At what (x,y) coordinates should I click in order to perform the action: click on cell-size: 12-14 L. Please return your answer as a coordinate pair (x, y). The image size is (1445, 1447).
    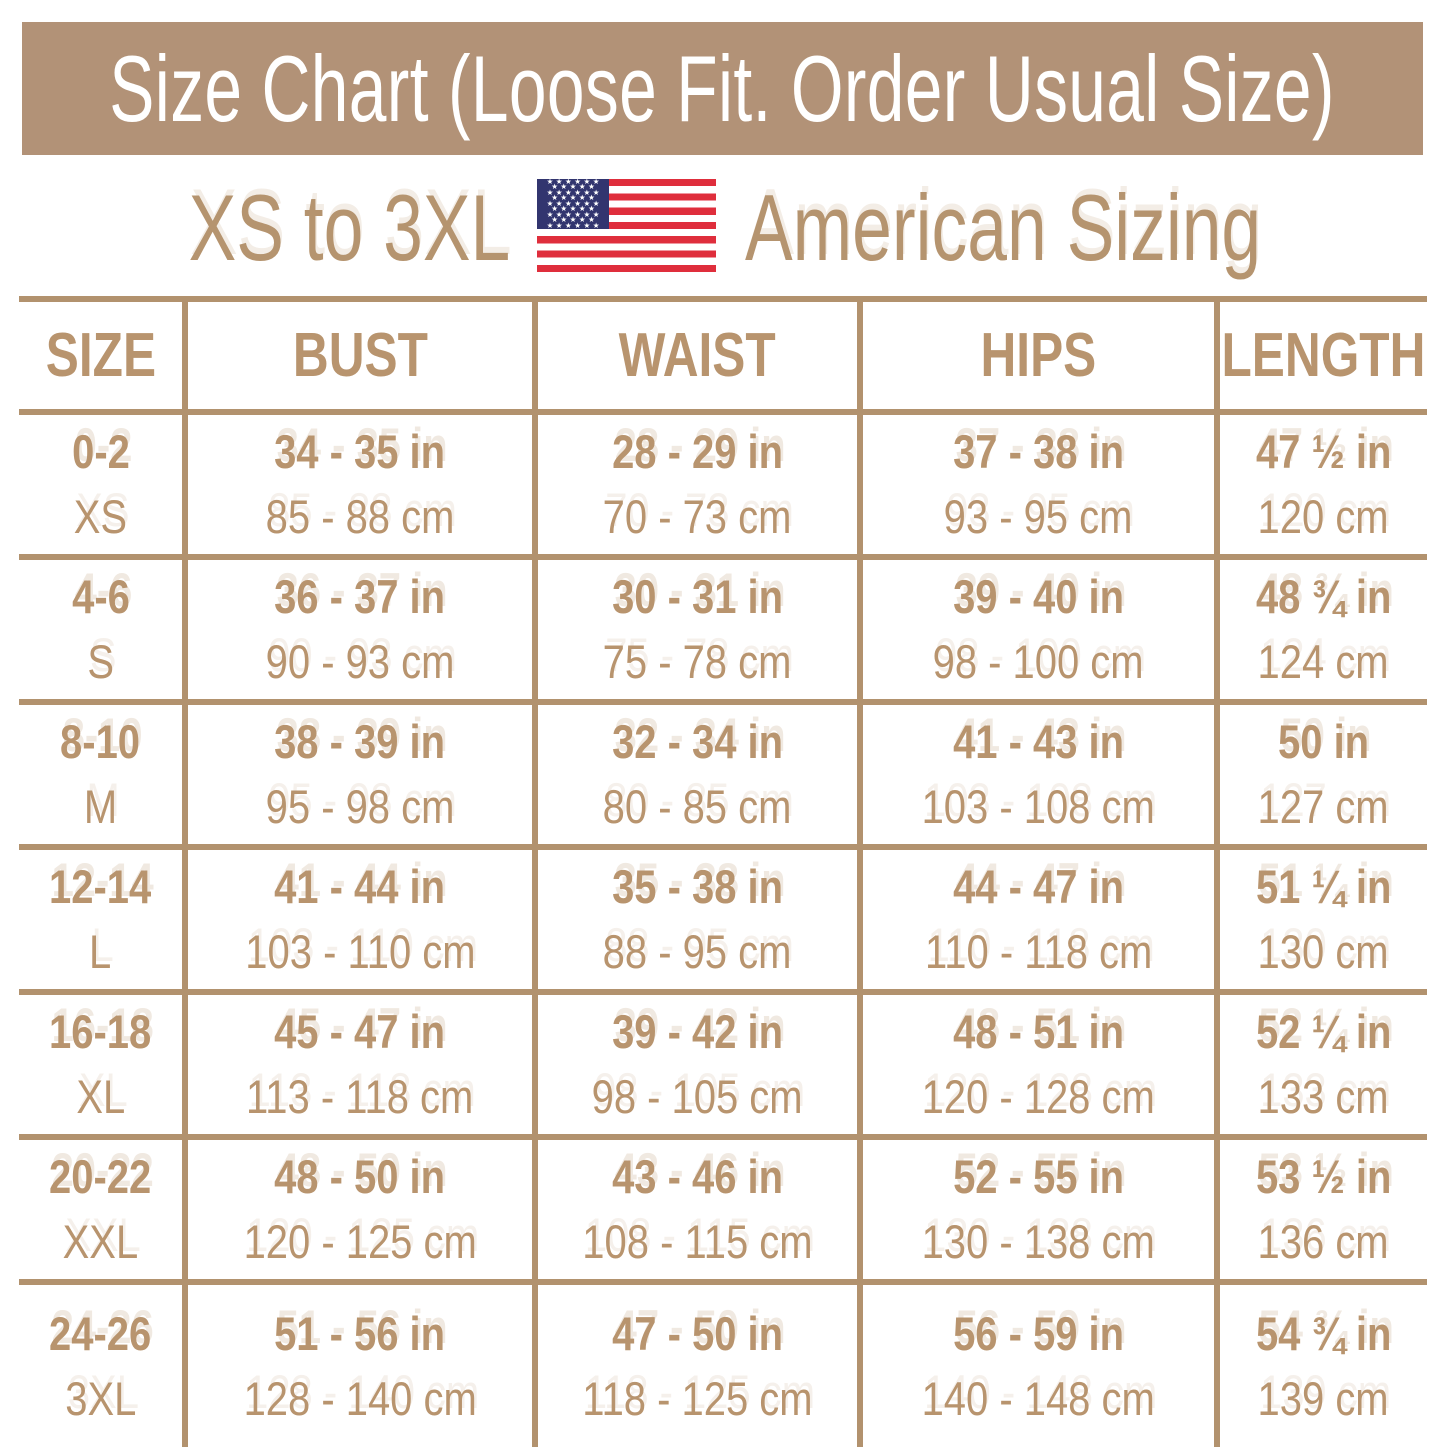
    Looking at the image, I should click on (103, 919).